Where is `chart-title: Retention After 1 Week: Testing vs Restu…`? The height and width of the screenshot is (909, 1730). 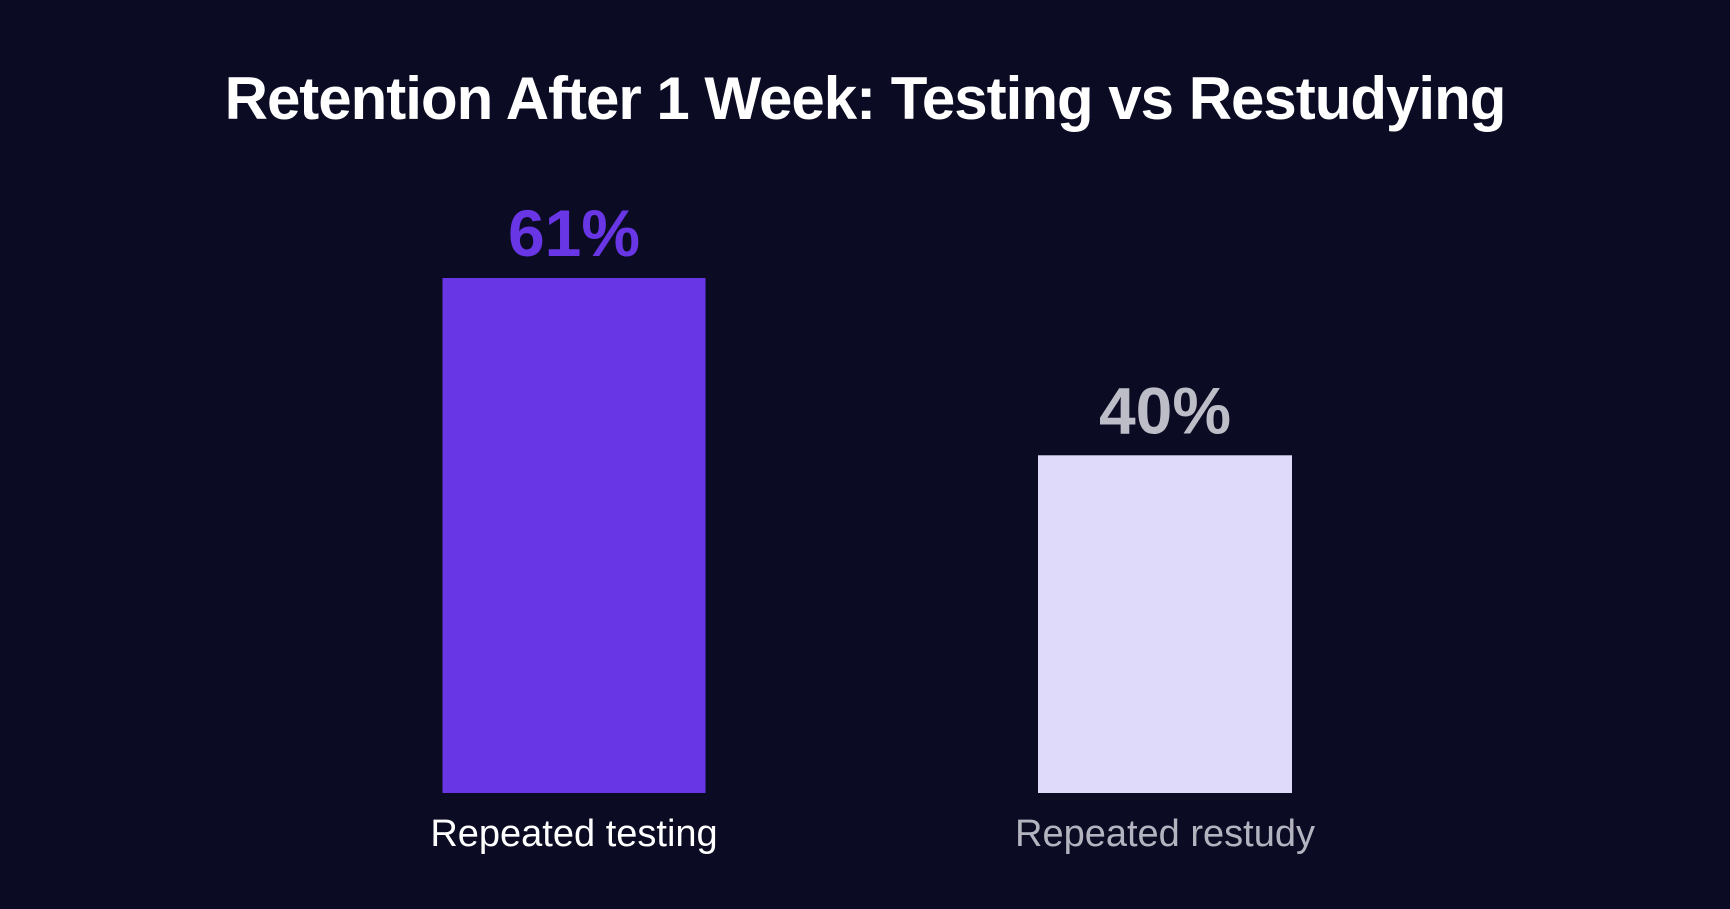
chart-title: Retention After 1 Week: Testing vs Restu… is located at coordinates (865, 98).